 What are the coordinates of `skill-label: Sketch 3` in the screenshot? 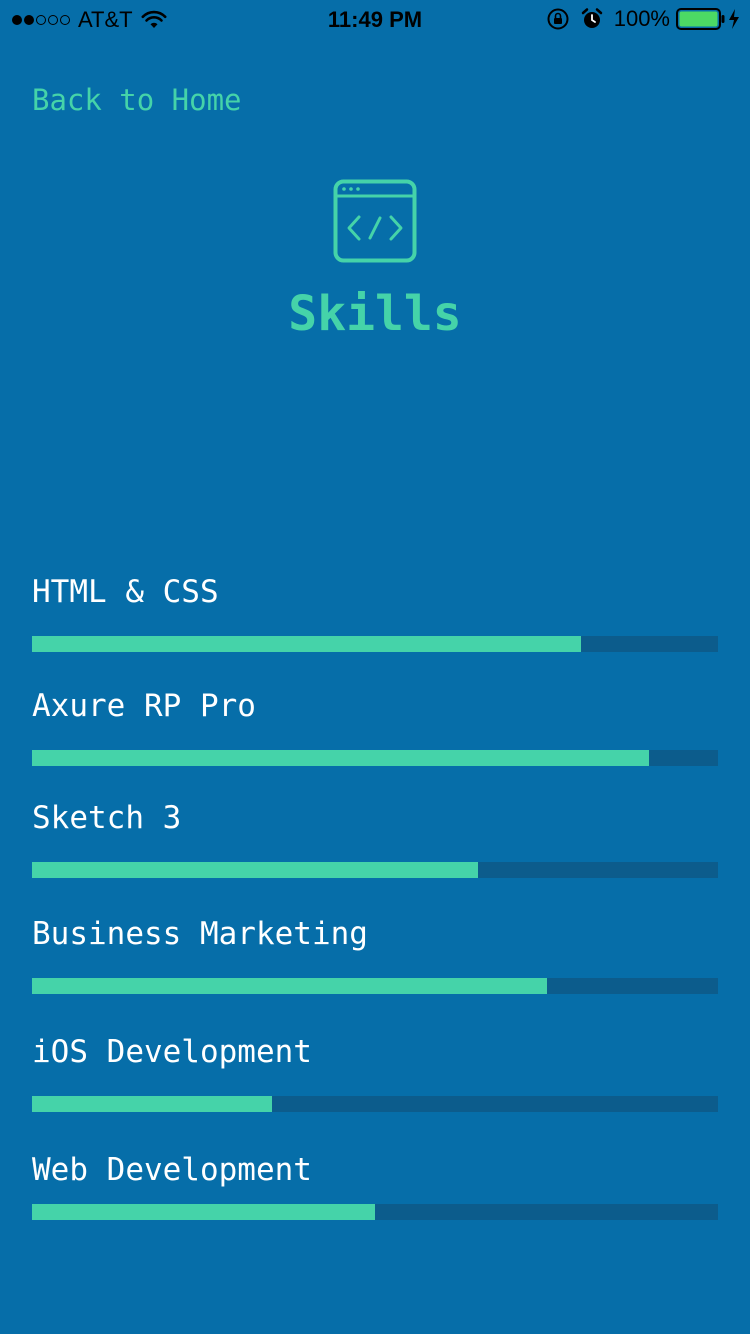 It's located at (107, 818).